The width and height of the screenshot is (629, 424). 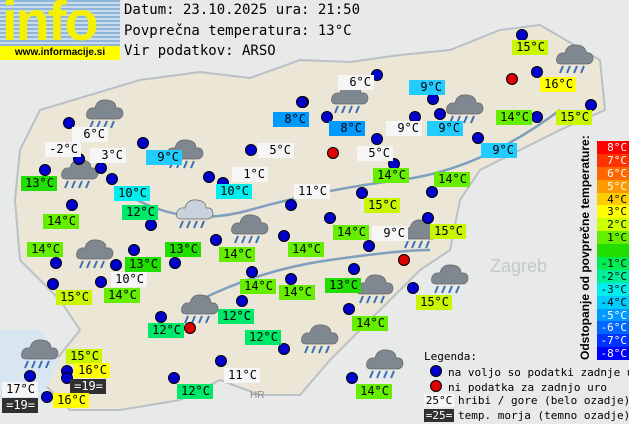 What do you see at coordinates (80, 175) in the screenshot?
I see `sleet-cloud-icon` at bounding box center [80, 175].